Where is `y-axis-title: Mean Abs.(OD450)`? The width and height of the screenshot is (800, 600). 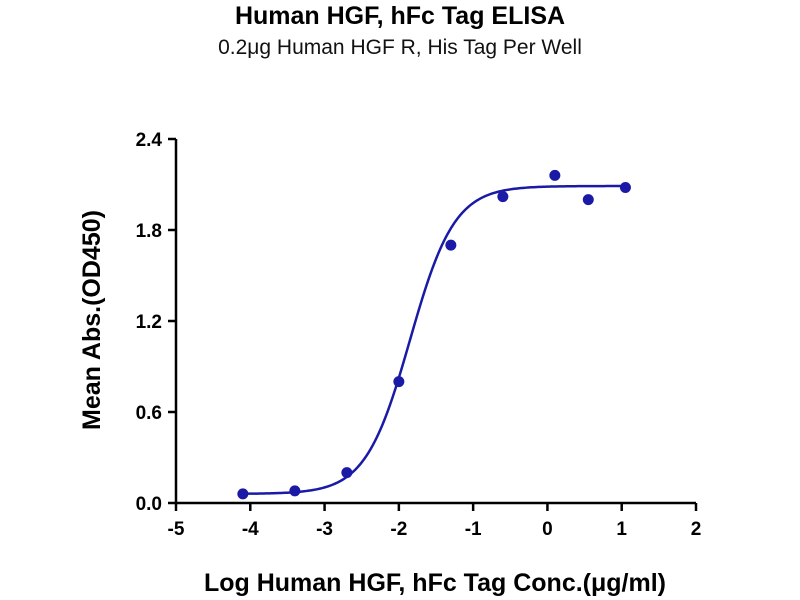
y-axis-title: Mean Abs.(OD450) is located at coordinates (92, 320).